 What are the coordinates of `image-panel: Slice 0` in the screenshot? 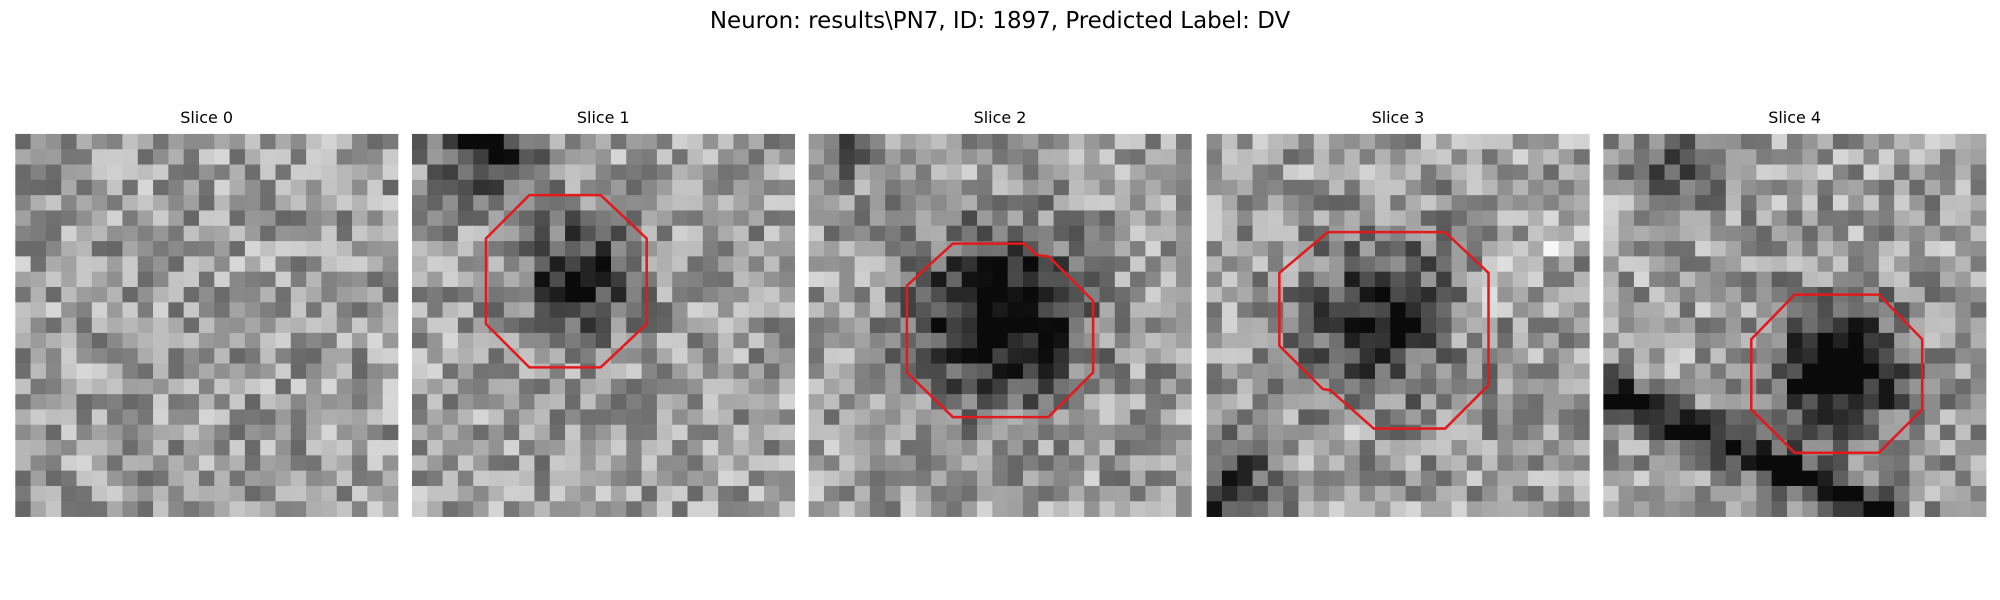 It's located at (207, 312).